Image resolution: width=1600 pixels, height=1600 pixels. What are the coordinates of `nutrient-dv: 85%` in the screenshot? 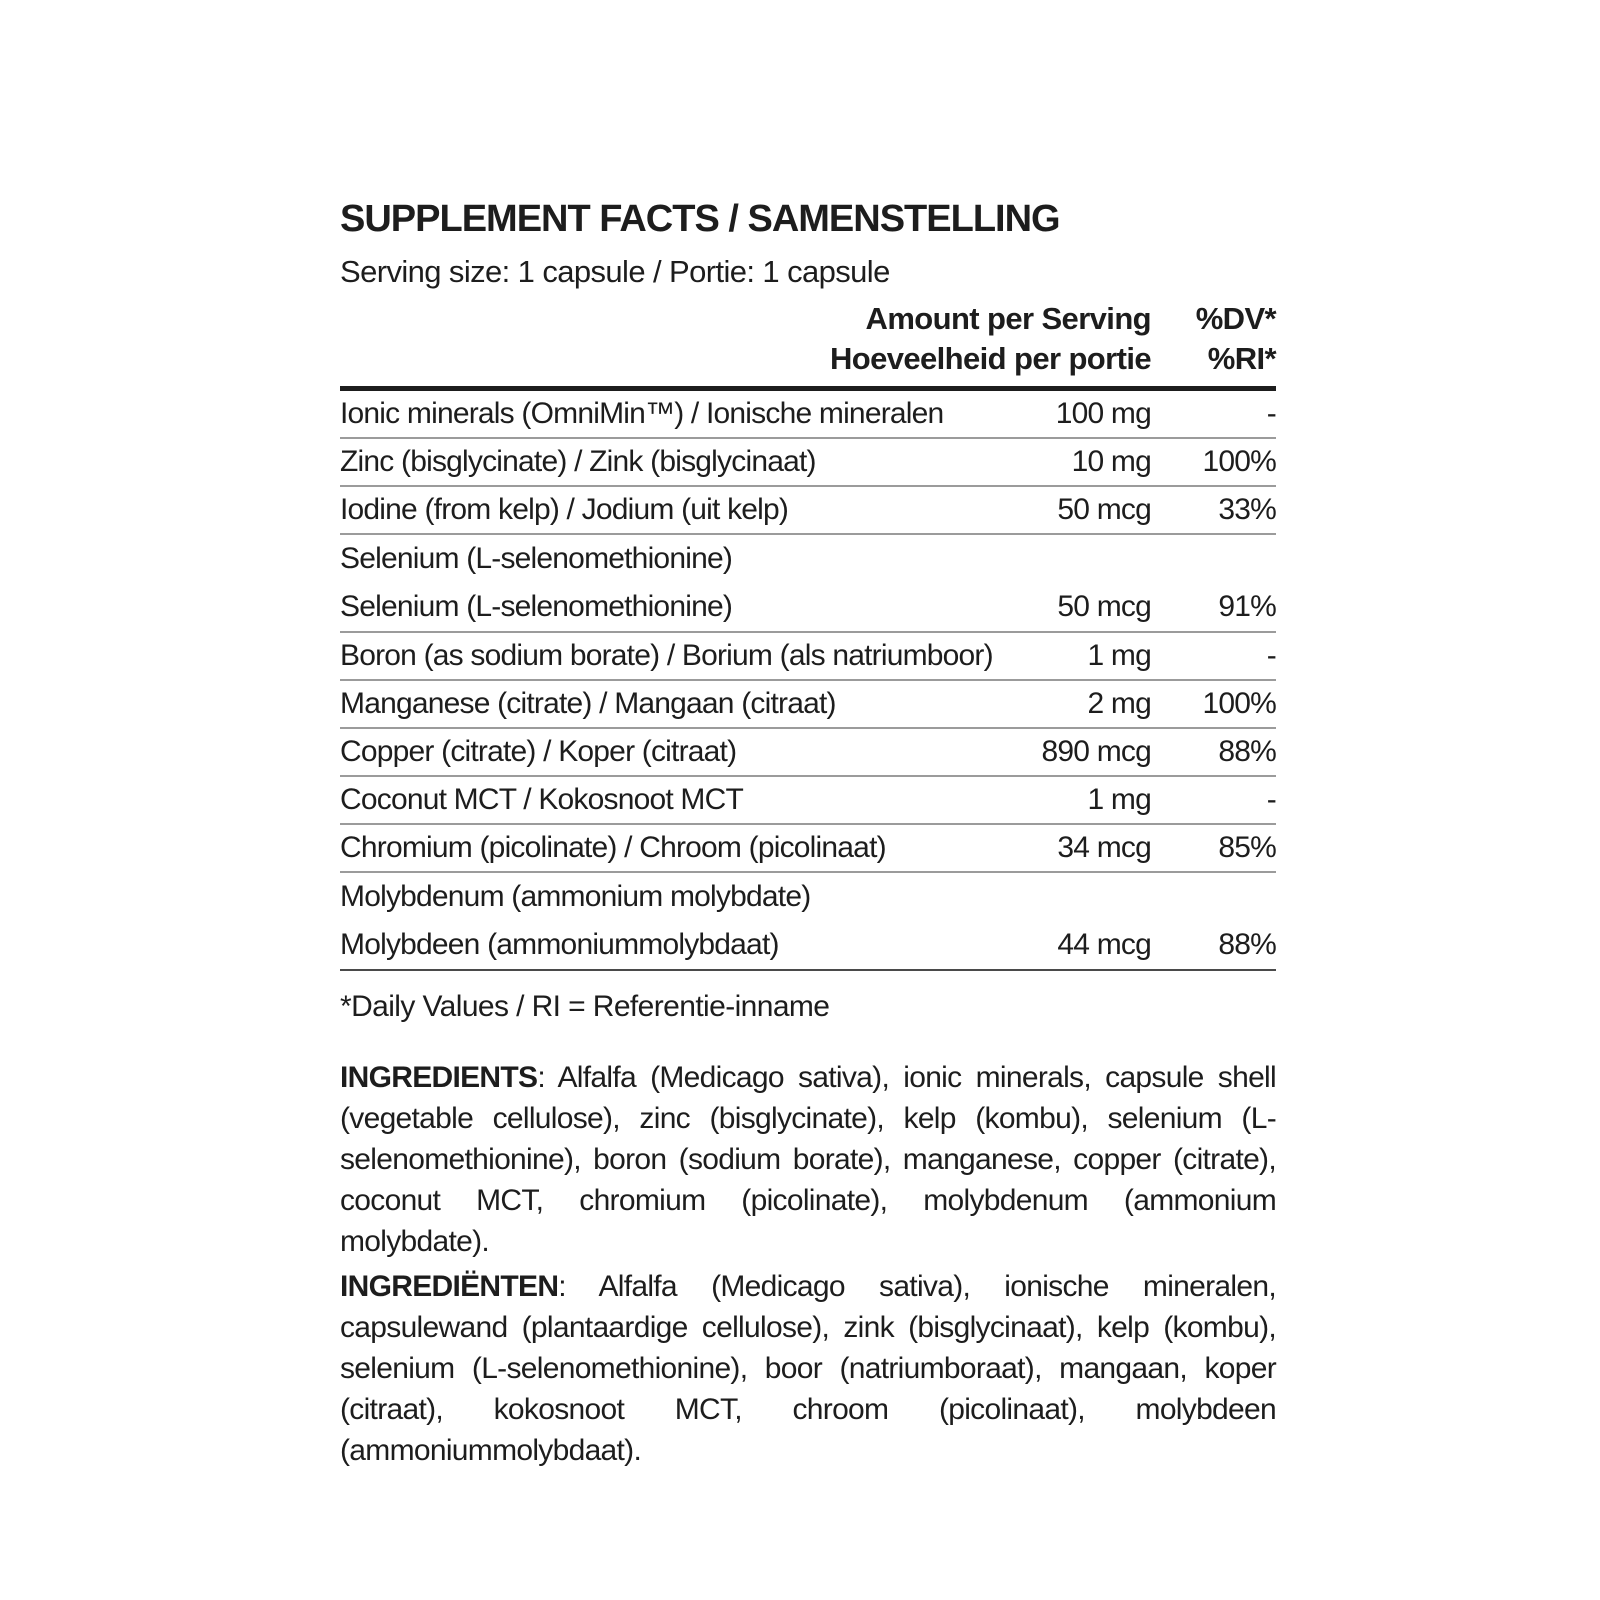 It's located at (1247, 847).